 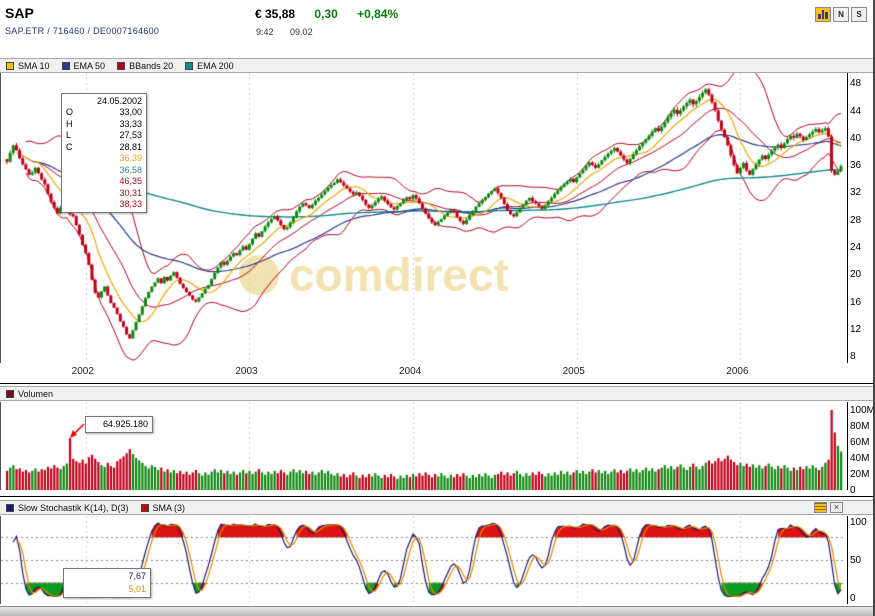 What do you see at coordinates (856, 220) in the screenshot?
I see `y-tick-label: 28` at bounding box center [856, 220].